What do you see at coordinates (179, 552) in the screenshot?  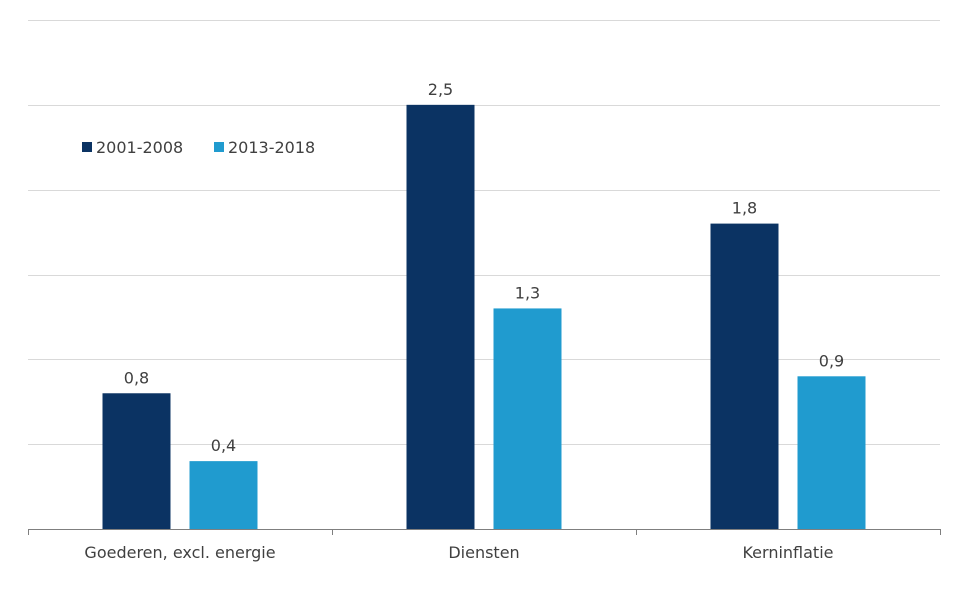 I see `x-tick-label: Goederen, excl. energie` at bounding box center [179, 552].